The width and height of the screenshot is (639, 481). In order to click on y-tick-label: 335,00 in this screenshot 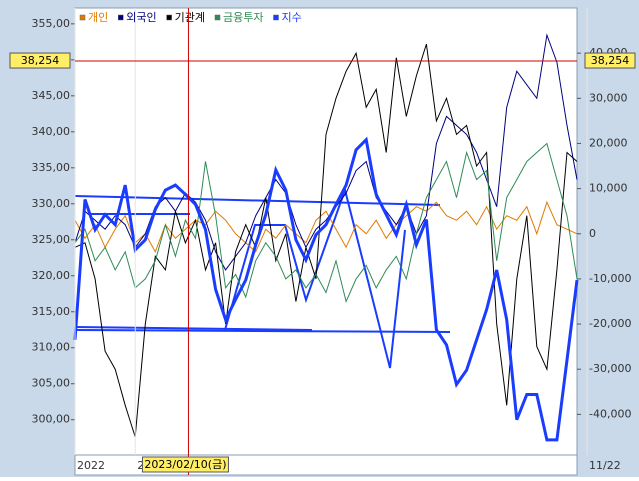, I will do `click(51, 167)`.